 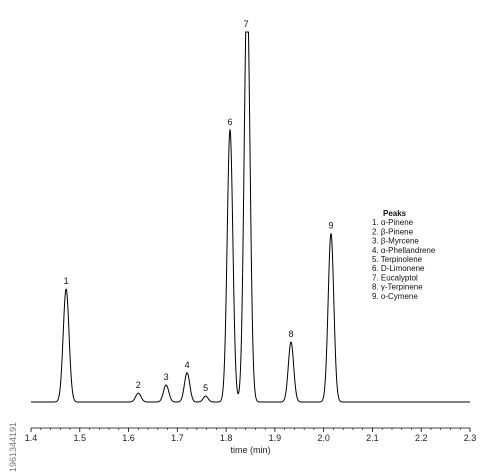 I want to click on legend-entry: 6. D-Limonene, so click(x=398, y=268).